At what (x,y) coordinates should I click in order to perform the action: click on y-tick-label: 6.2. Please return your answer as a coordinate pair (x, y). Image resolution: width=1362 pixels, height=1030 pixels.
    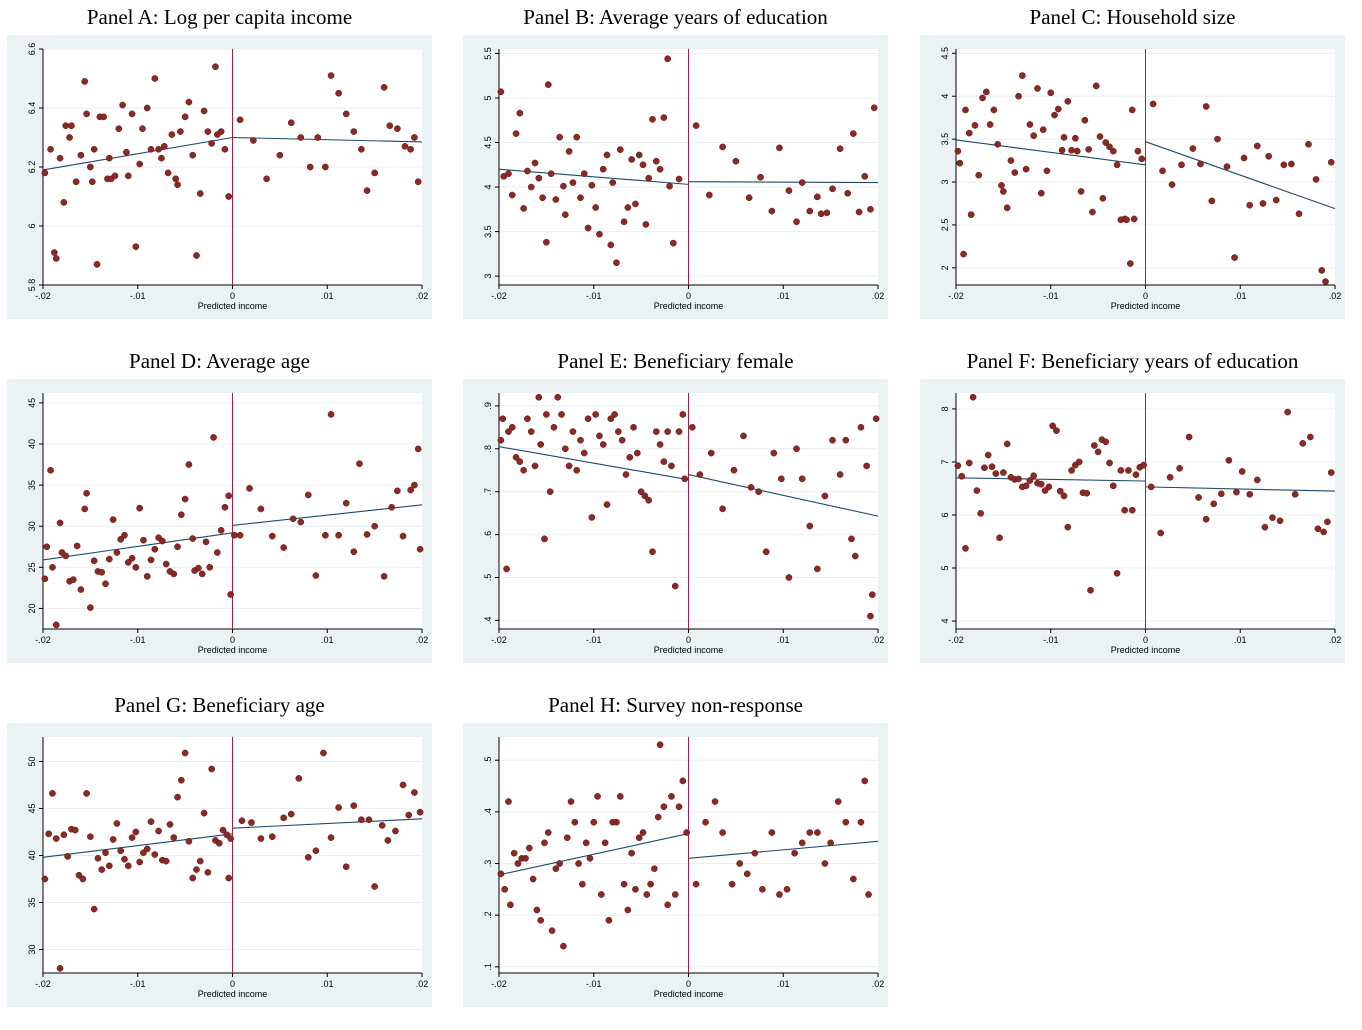
    Looking at the image, I should click on (32, 167).